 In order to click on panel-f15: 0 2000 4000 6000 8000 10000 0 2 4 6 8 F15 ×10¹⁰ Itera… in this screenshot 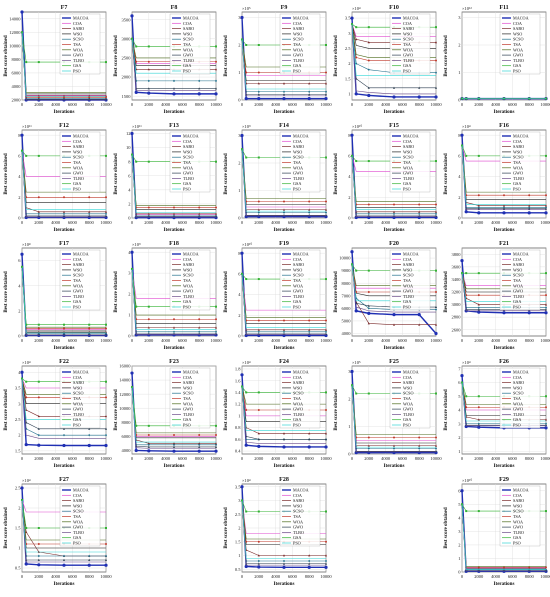, I will do `click(388, 178)`.